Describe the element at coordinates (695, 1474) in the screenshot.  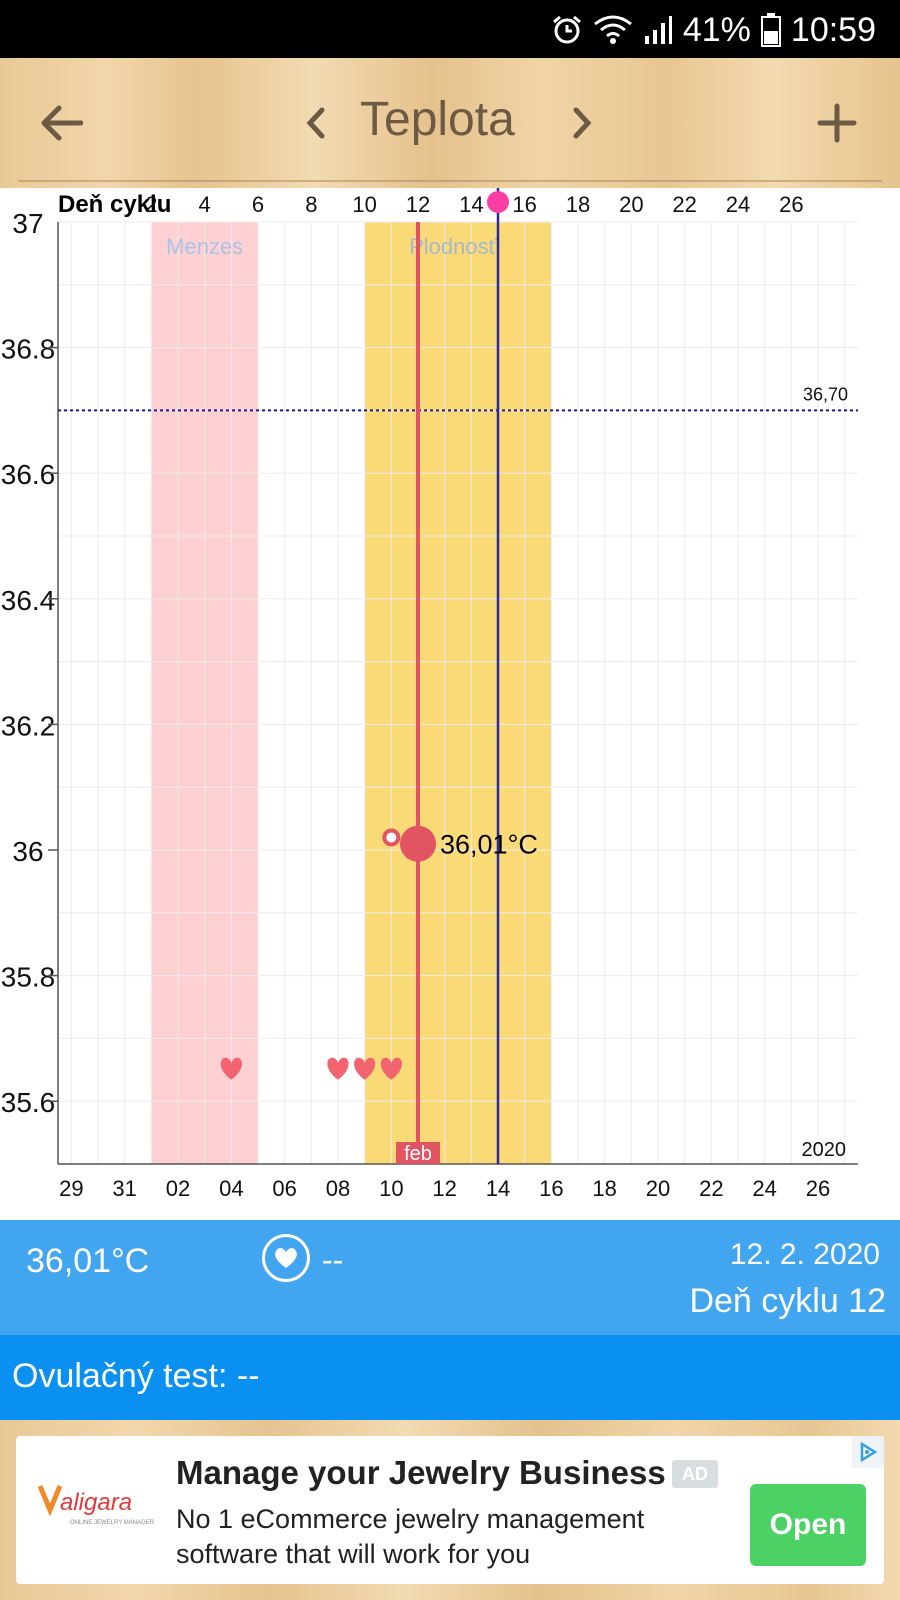
I see `ad-badge: AD` at that location.